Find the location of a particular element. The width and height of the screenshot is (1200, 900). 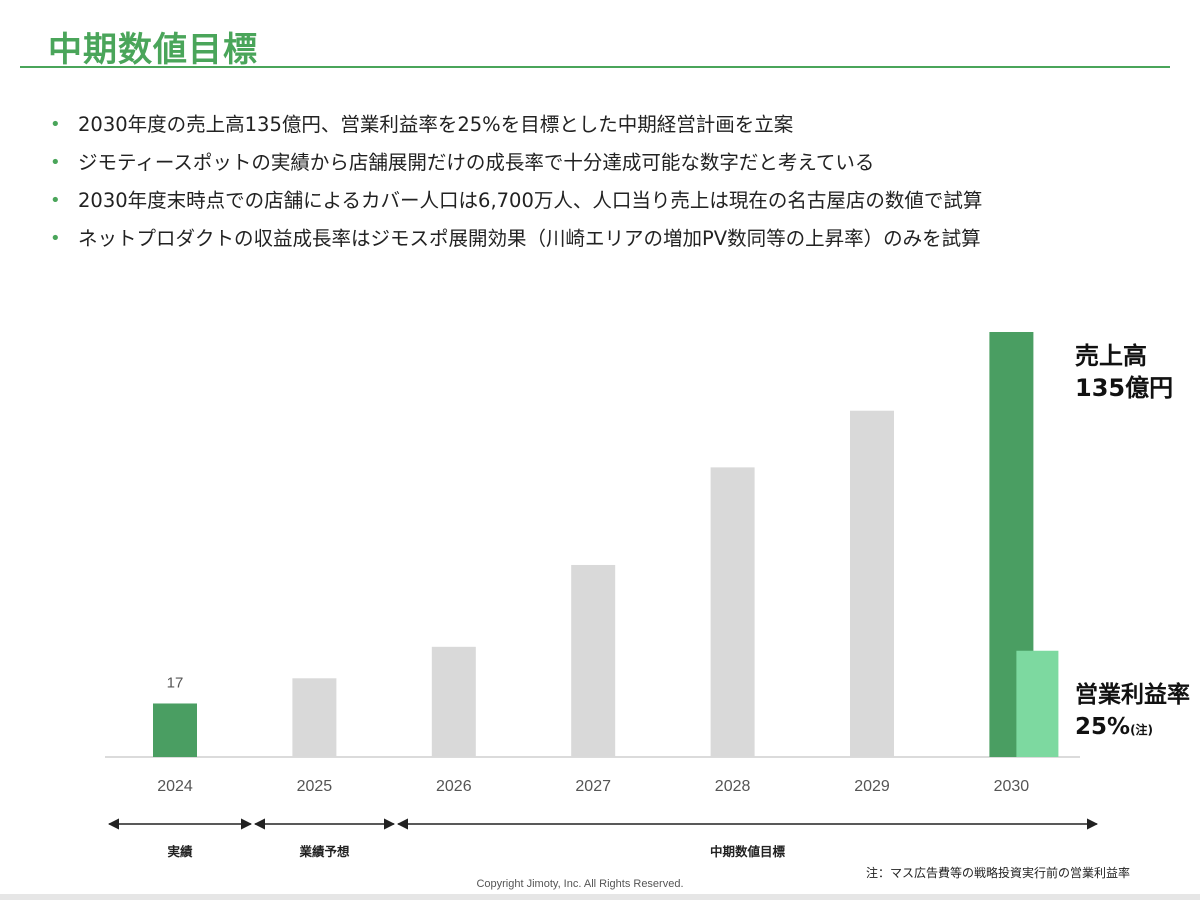

footnote: 注：マス広告費等の戦略投資実行前の営業利益率 is located at coordinates (998, 873).